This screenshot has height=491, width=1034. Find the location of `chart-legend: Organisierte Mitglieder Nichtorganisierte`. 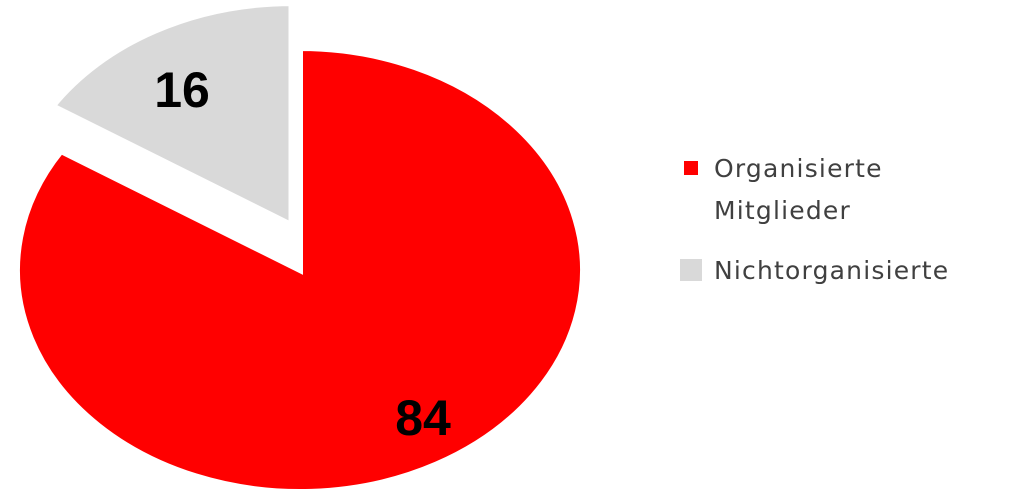

chart-legend: Organisierte Mitglieder Nichtorganisierte is located at coordinates (814, 219).